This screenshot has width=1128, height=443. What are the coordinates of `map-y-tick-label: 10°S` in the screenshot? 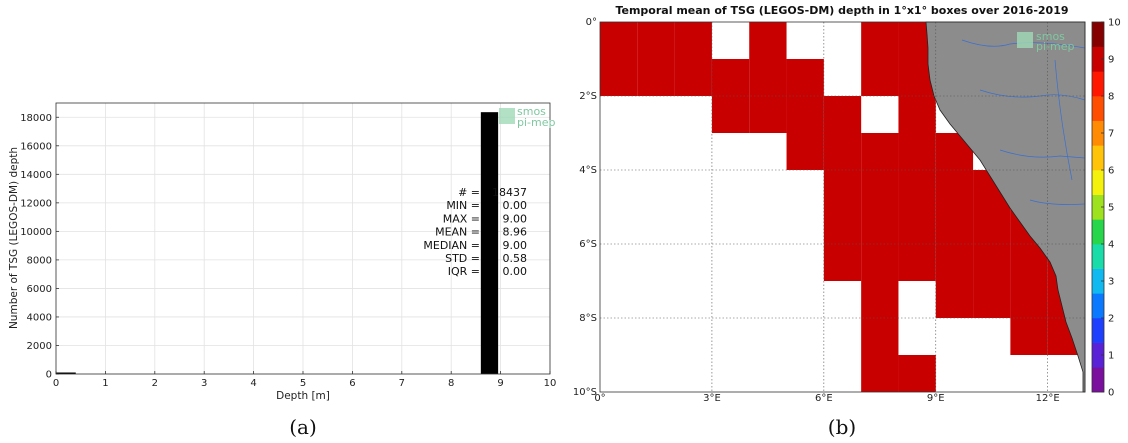 It's located at (585, 392).